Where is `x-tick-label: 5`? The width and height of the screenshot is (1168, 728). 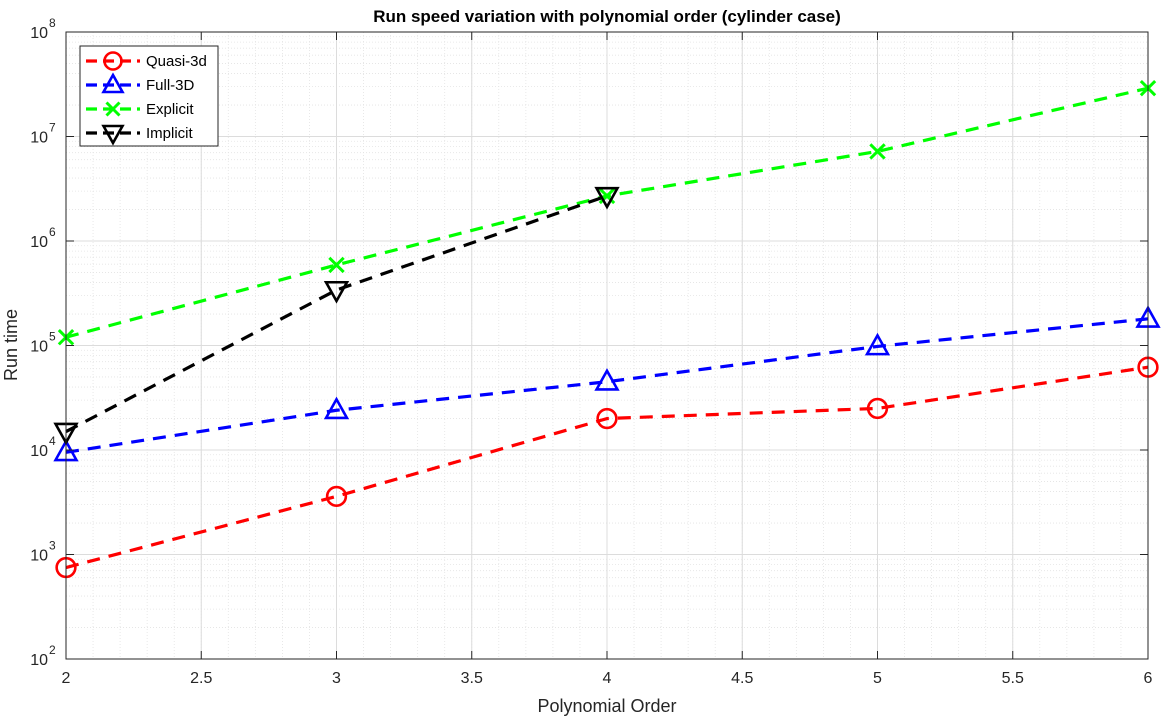
x-tick-label: 5 is located at coordinates (877, 678).